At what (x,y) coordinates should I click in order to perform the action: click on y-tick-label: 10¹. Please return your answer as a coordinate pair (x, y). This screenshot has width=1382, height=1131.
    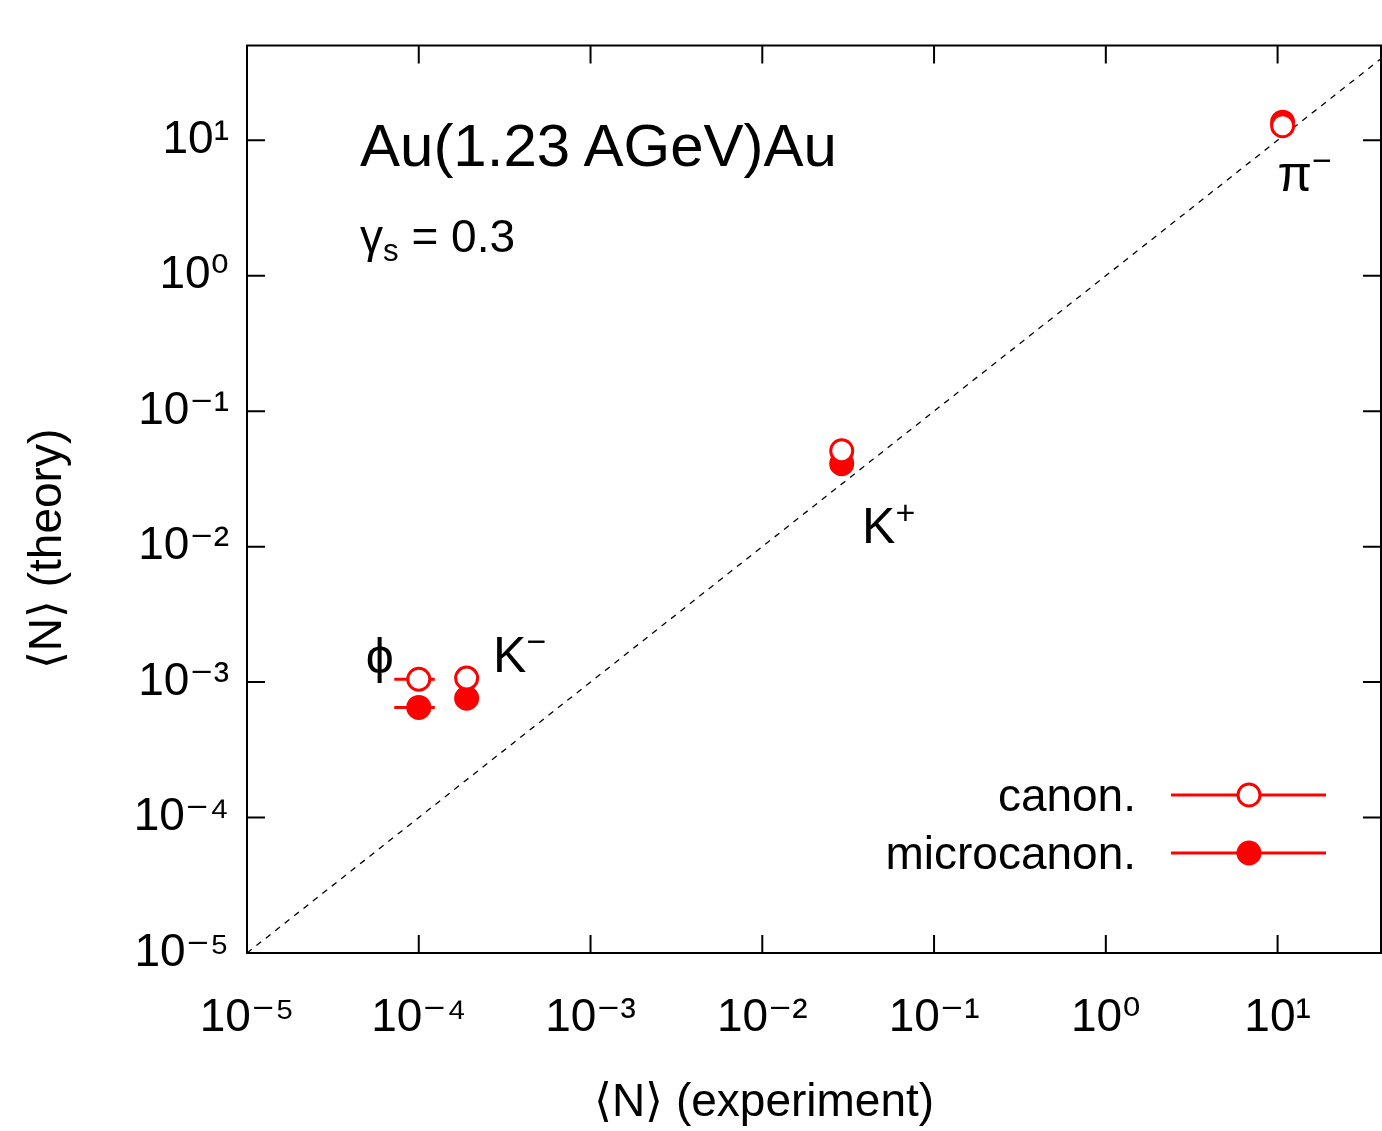
    Looking at the image, I should click on (195, 136).